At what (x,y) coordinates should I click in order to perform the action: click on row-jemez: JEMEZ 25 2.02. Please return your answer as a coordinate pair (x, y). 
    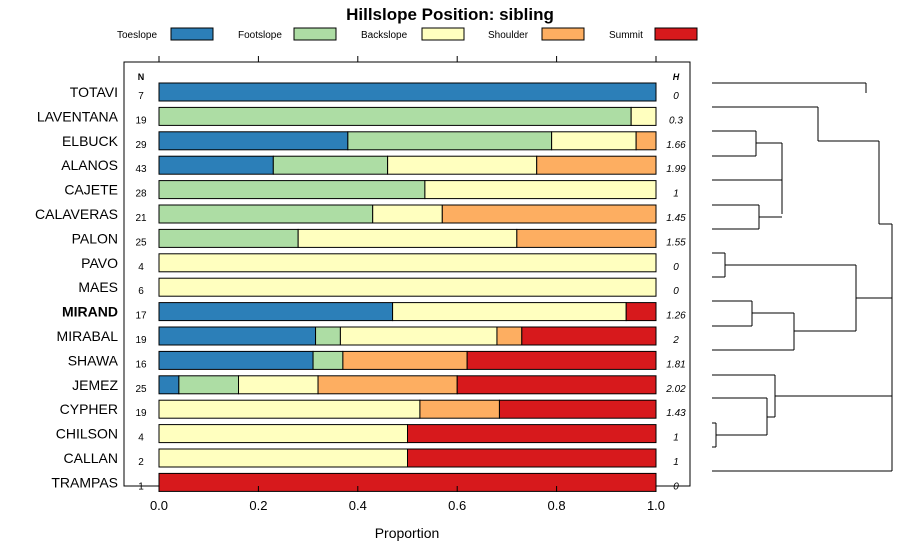
    Looking at the image, I should click on (379, 385).